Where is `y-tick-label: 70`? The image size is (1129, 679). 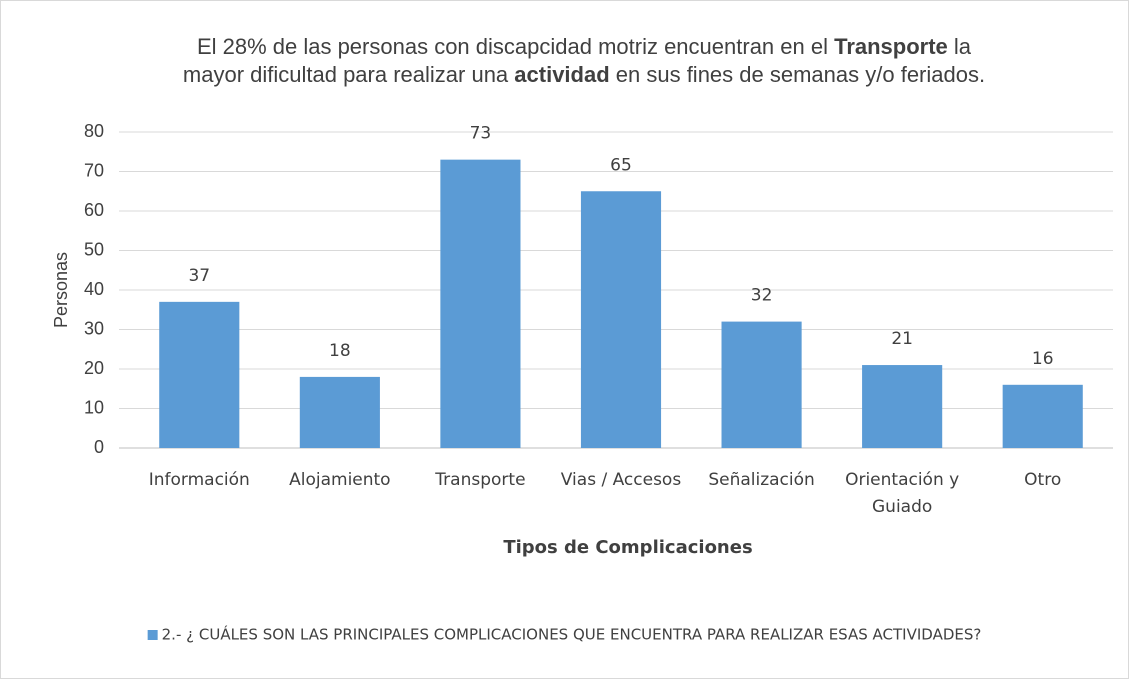 y-tick-label: 70 is located at coordinates (94, 170).